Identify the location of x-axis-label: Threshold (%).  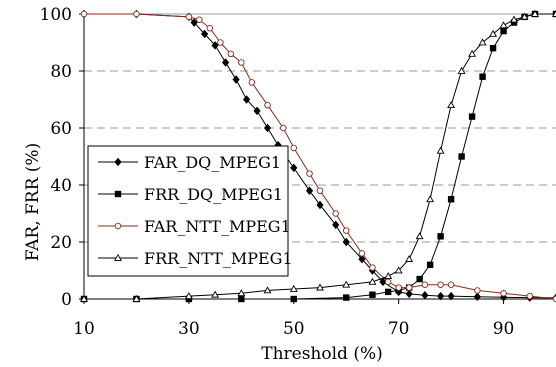
(322, 354).